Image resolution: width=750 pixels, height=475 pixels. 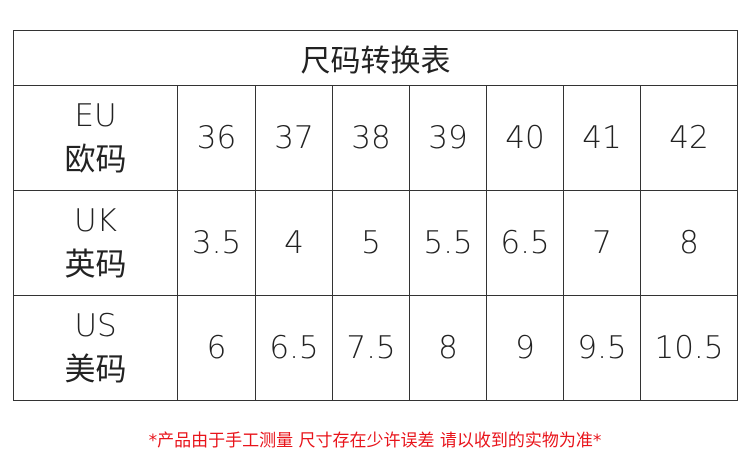 What do you see at coordinates (95, 243) in the screenshot?
I see `row-label: UK 英码` at bounding box center [95, 243].